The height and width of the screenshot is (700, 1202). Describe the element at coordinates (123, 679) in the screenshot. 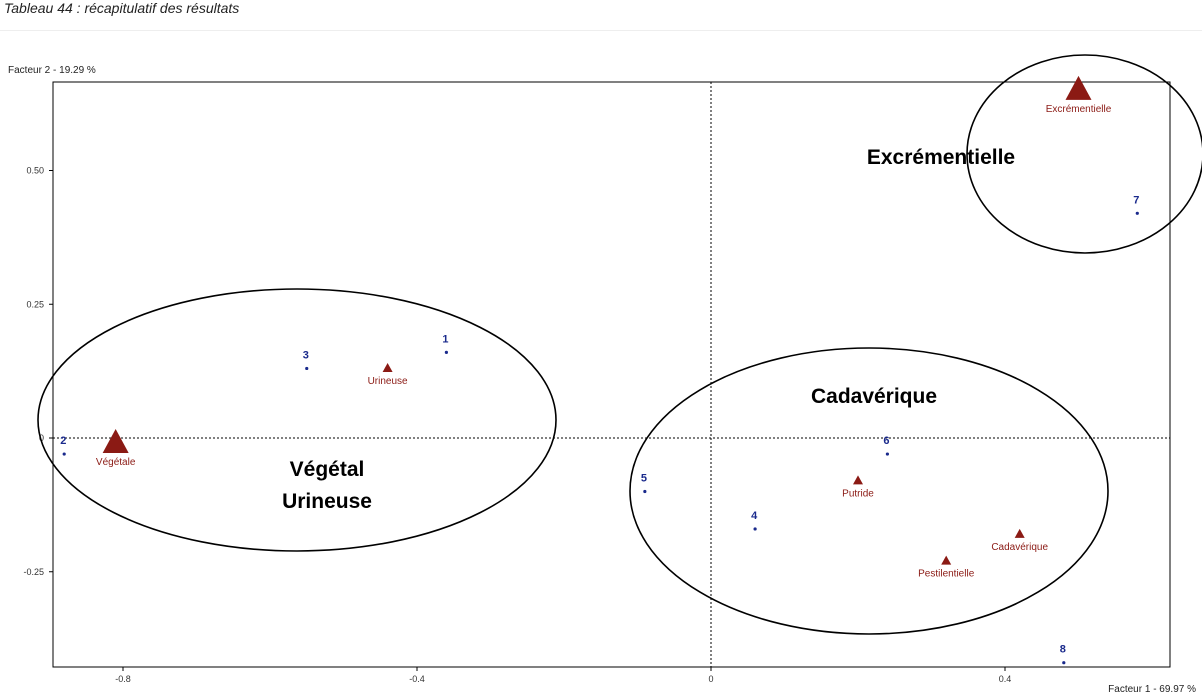

I see `x-tick-label: -0.8` at that location.